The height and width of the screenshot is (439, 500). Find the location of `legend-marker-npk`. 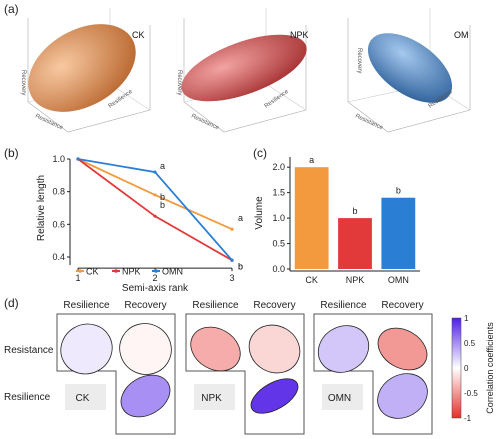

legend-marker-npk is located at coordinates (116, 271).